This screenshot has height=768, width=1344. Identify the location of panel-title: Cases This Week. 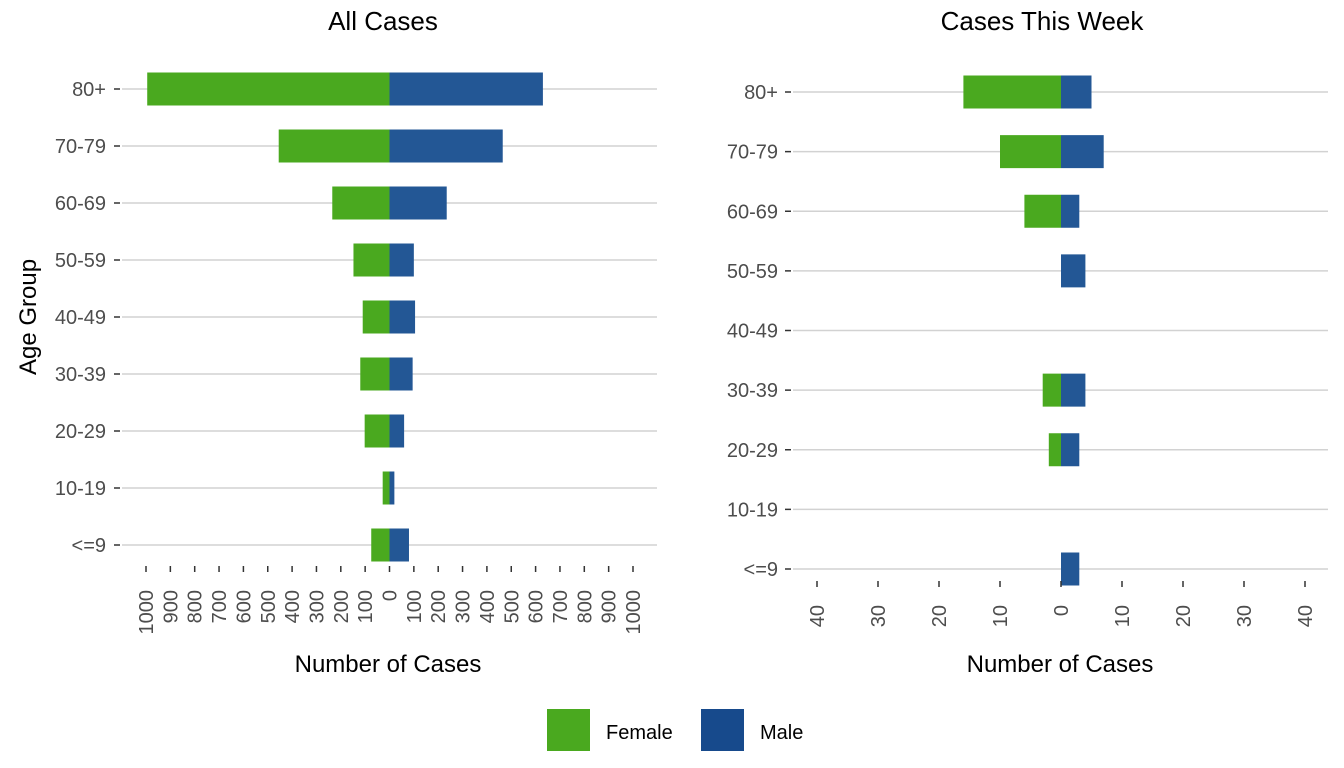
(1043, 21).